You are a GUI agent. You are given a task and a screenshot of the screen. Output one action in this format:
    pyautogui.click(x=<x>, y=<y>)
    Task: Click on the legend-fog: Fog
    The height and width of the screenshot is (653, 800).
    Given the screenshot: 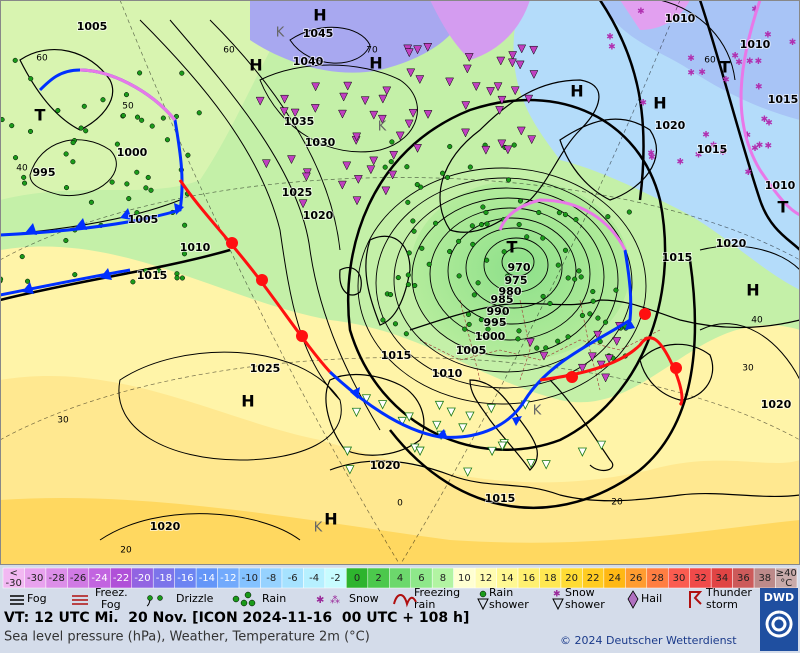 What is the action you would take?
    pyautogui.click(x=28, y=598)
    